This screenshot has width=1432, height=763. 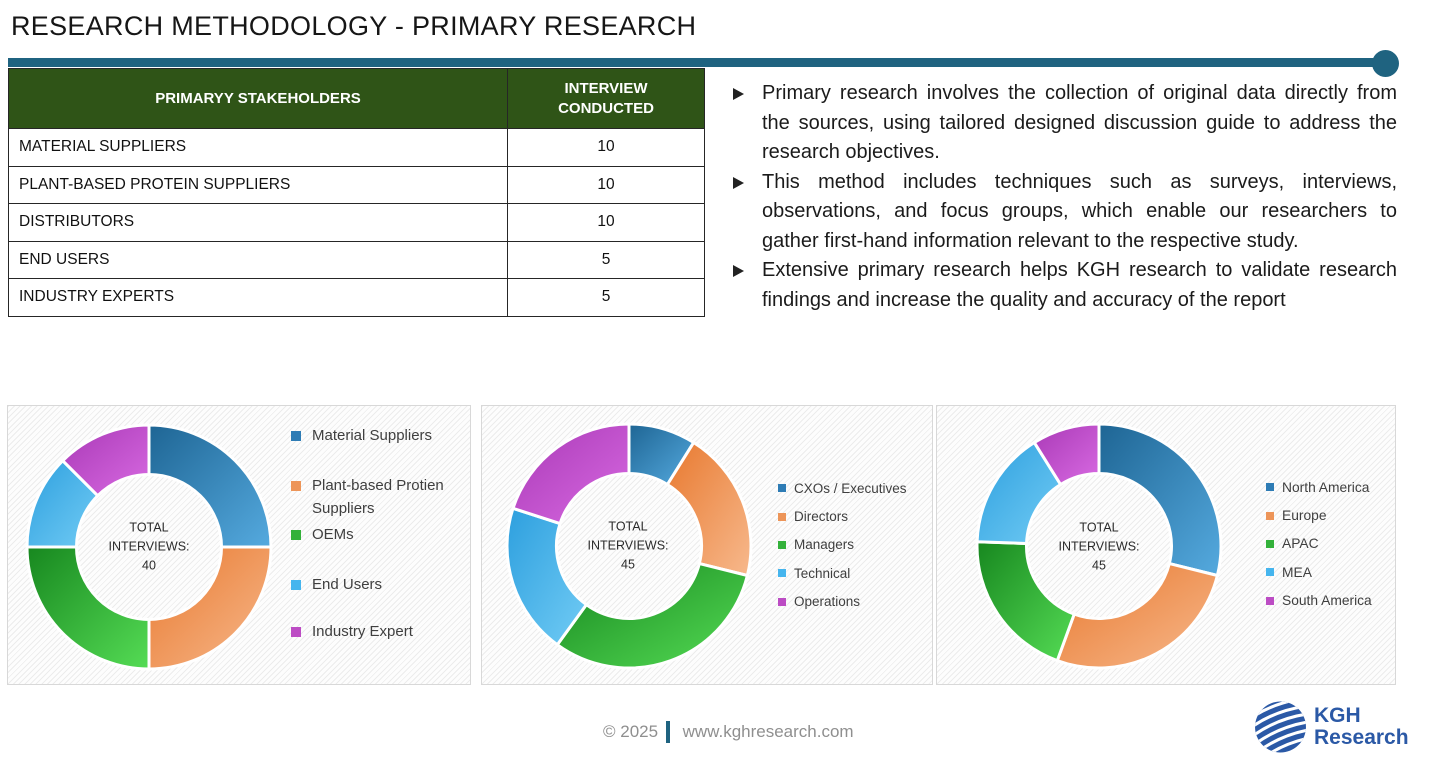 I want to click on legend-item: End Users, so click(x=379, y=584).